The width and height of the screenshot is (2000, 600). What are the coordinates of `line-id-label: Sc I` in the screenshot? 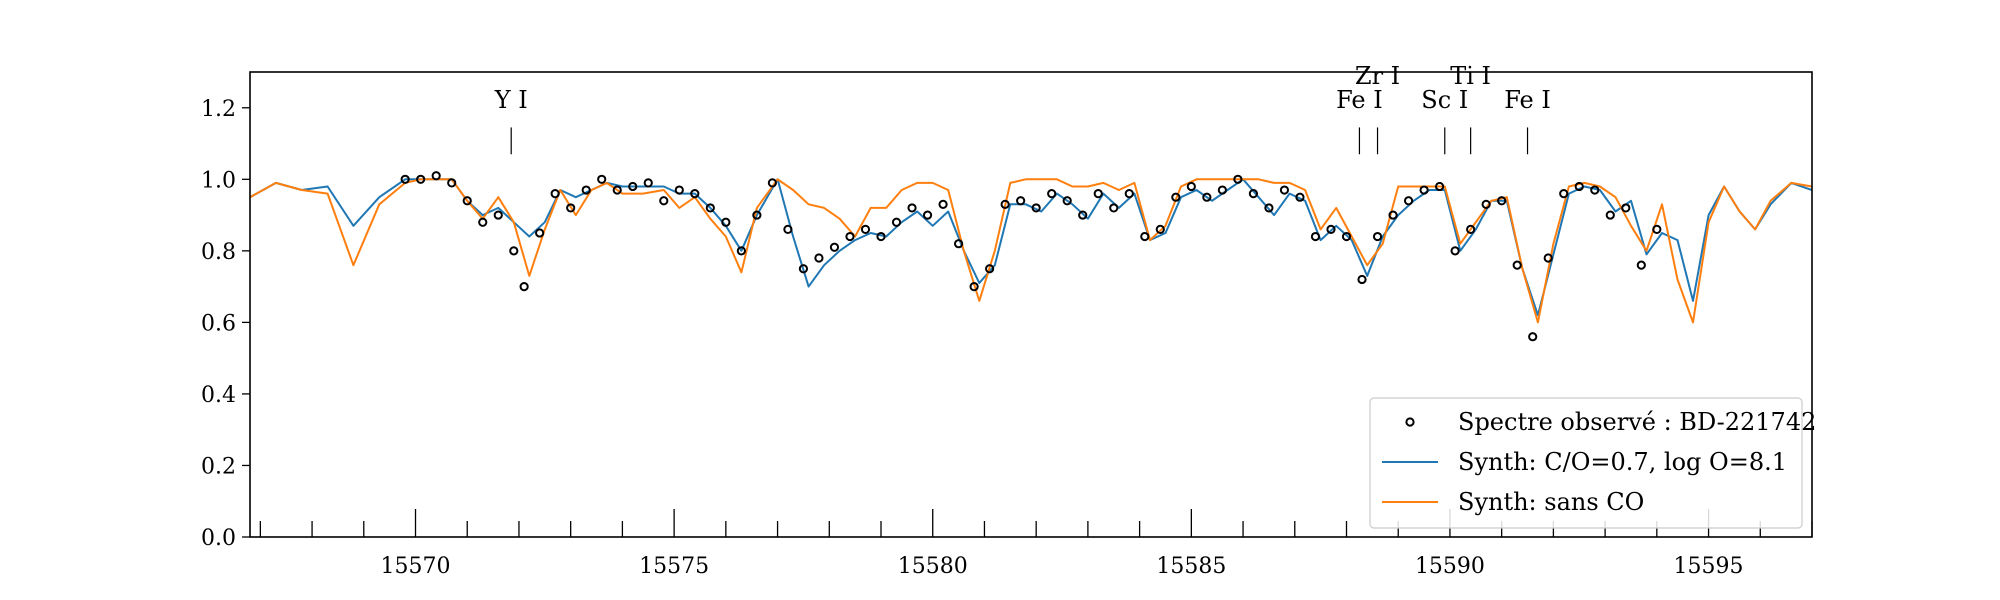 It's located at (1444, 100).